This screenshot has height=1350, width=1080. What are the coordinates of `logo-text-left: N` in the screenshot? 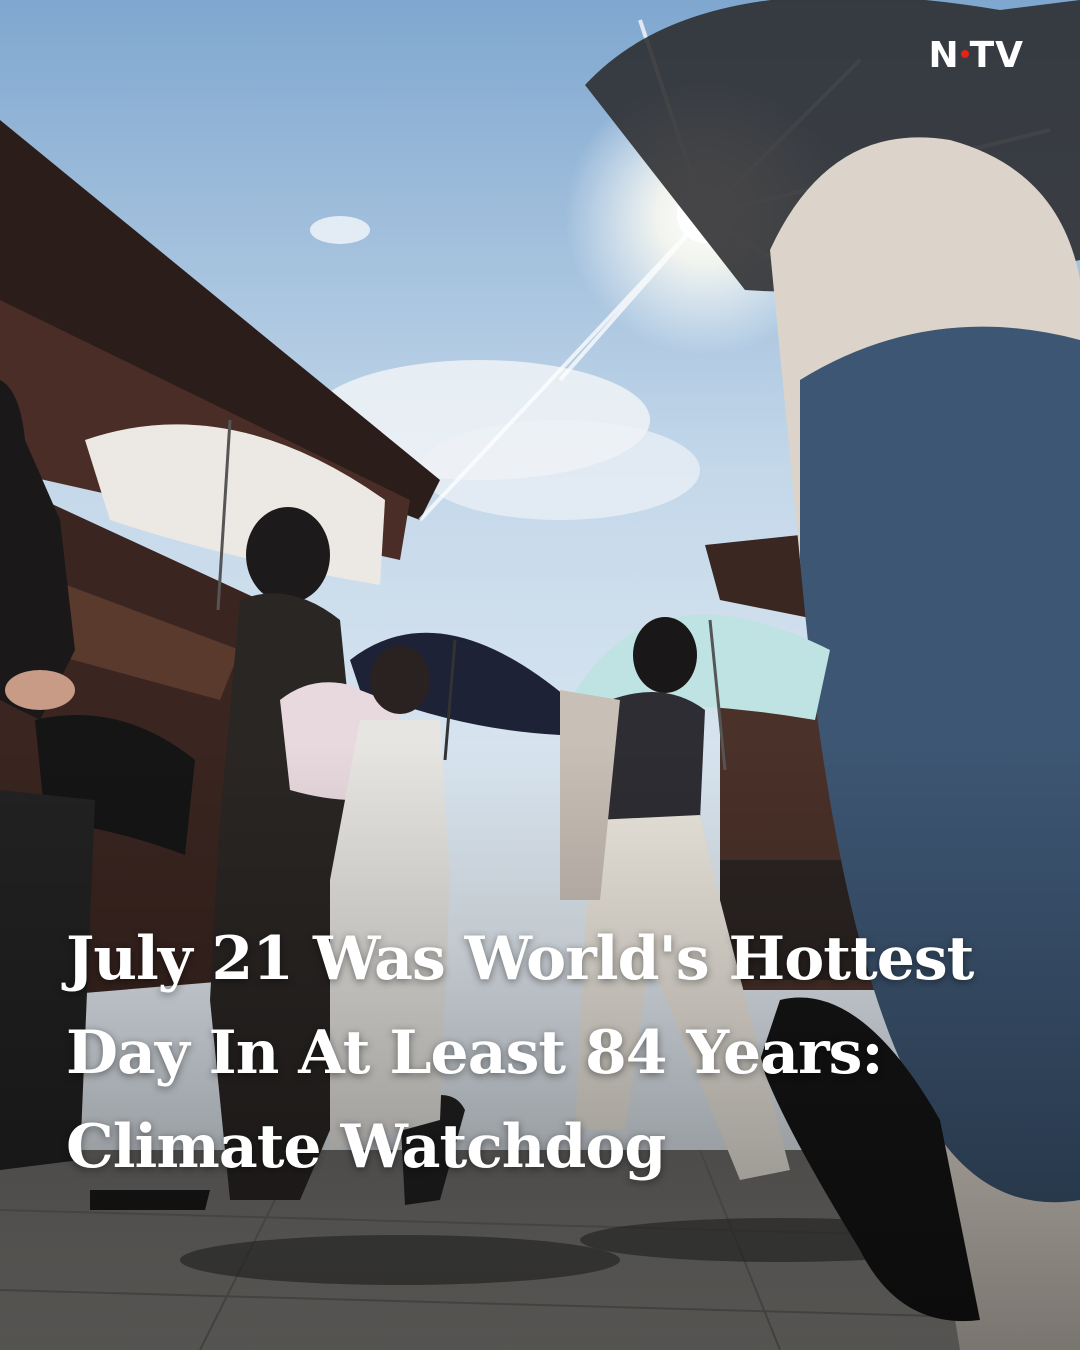 It's located at (944, 55).